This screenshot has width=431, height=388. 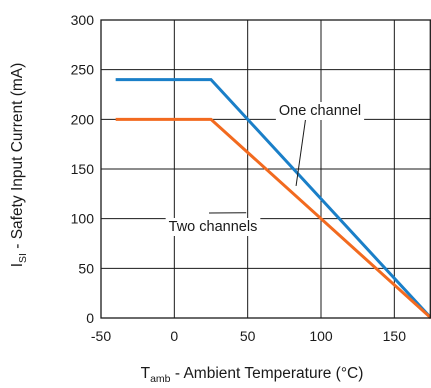 What do you see at coordinates (83, 219) in the screenshot?
I see `y-tick-label-2: 100` at bounding box center [83, 219].